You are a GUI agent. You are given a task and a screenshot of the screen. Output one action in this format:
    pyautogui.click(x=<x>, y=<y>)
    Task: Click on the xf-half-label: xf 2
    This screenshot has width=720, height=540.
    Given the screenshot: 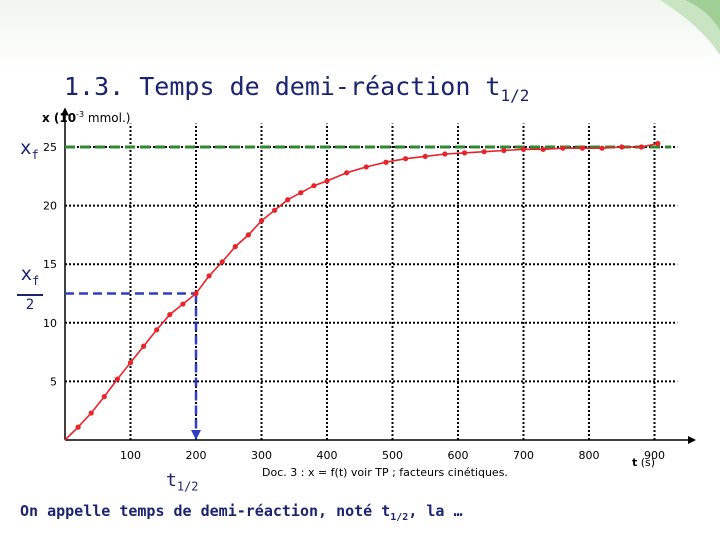 What is the action you would take?
    pyautogui.click(x=30, y=288)
    